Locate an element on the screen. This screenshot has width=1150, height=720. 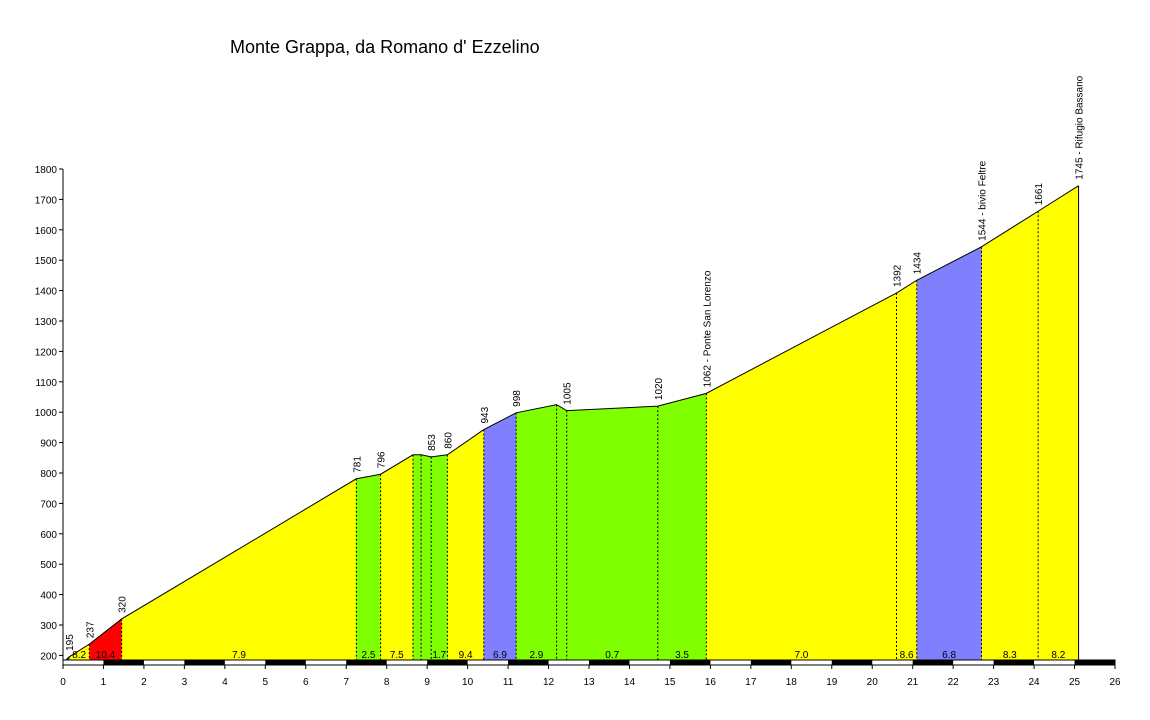
altitude-label: 320 is located at coordinates (123, 604).